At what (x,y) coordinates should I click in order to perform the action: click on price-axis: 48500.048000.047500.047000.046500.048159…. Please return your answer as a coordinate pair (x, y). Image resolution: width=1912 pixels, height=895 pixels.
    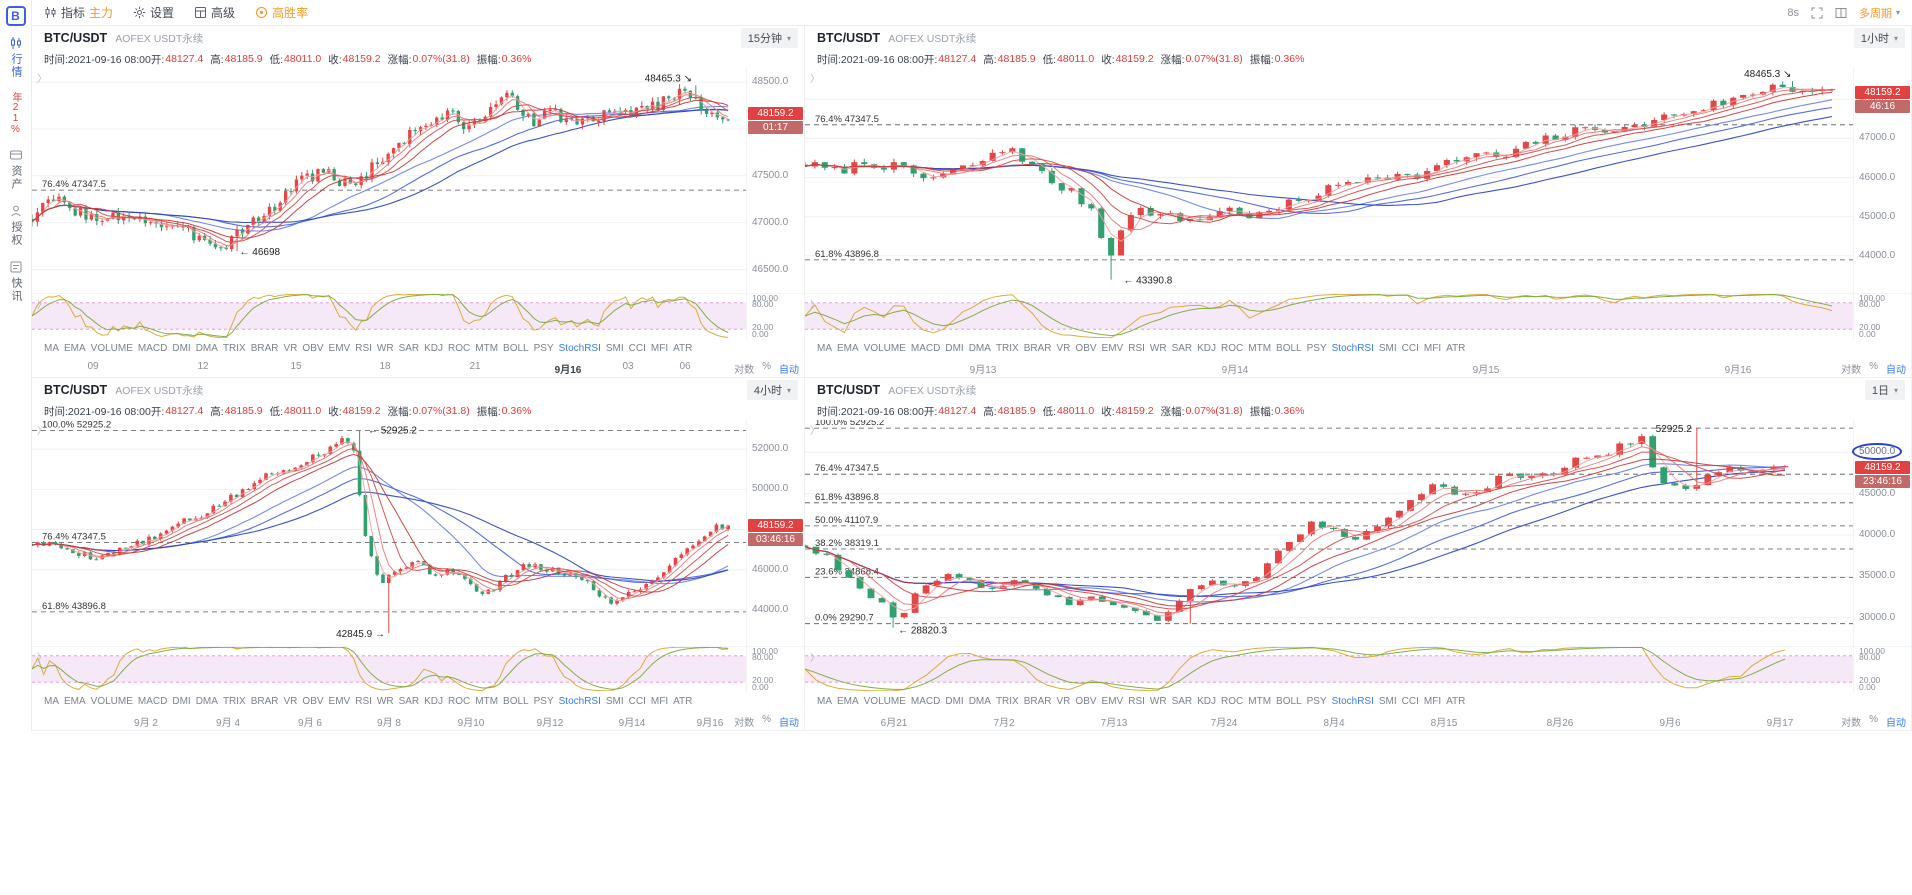
    Looking at the image, I should click on (775, 180).